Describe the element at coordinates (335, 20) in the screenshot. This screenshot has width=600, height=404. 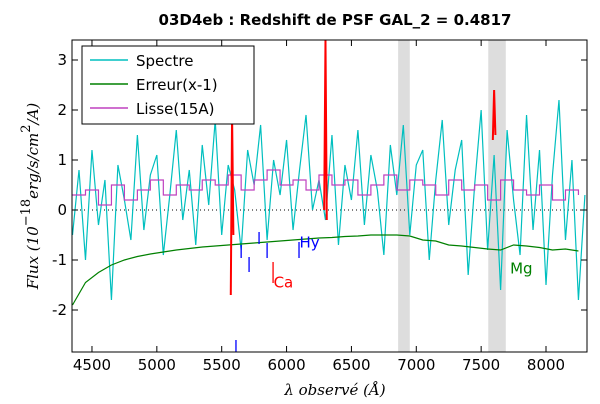
I see `chart-title: 03D4eb : Redshift de PSF GAL_2 = 0.4817` at that location.